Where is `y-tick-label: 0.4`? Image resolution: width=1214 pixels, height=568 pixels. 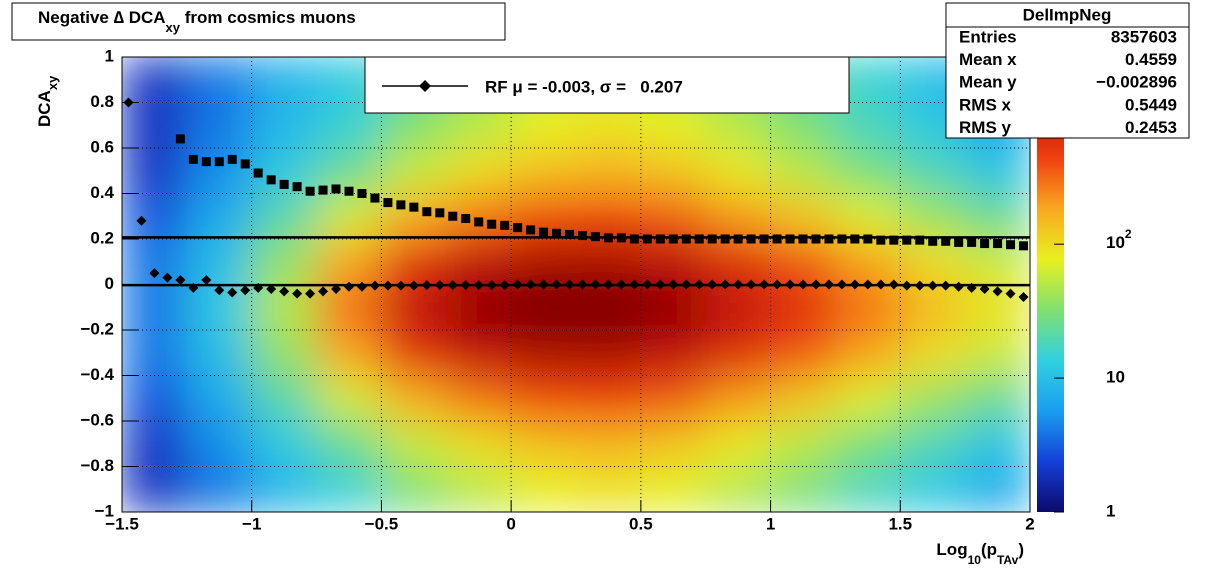 y-tick-label: 0.4 is located at coordinates (102, 192).